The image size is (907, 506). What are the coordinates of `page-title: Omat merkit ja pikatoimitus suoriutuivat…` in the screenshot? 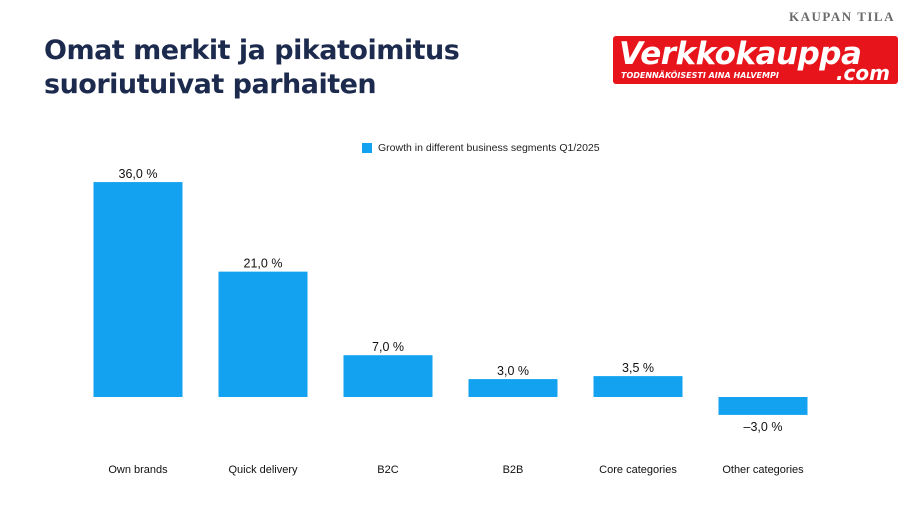 It's located at (252, 68).